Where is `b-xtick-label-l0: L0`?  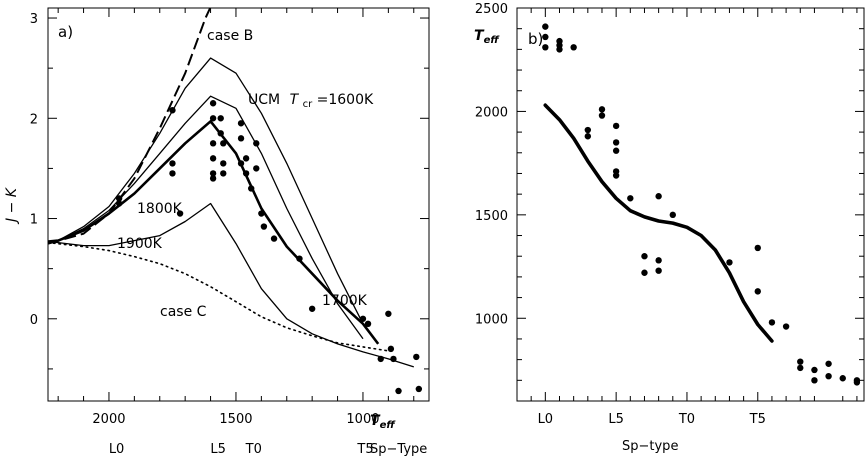
b-xtick-label-l0: L0 is located at coordinates (546, 419).